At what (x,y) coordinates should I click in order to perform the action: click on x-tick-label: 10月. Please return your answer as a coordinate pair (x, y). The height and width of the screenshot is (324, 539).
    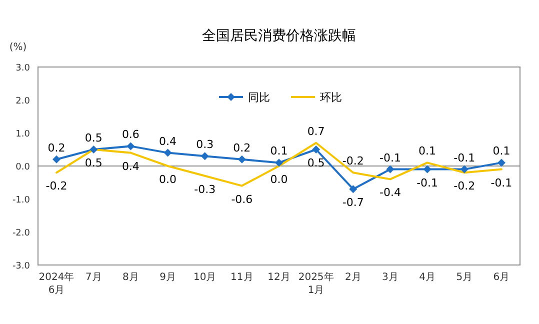
    Looking at the image, I should click on (204, 277).